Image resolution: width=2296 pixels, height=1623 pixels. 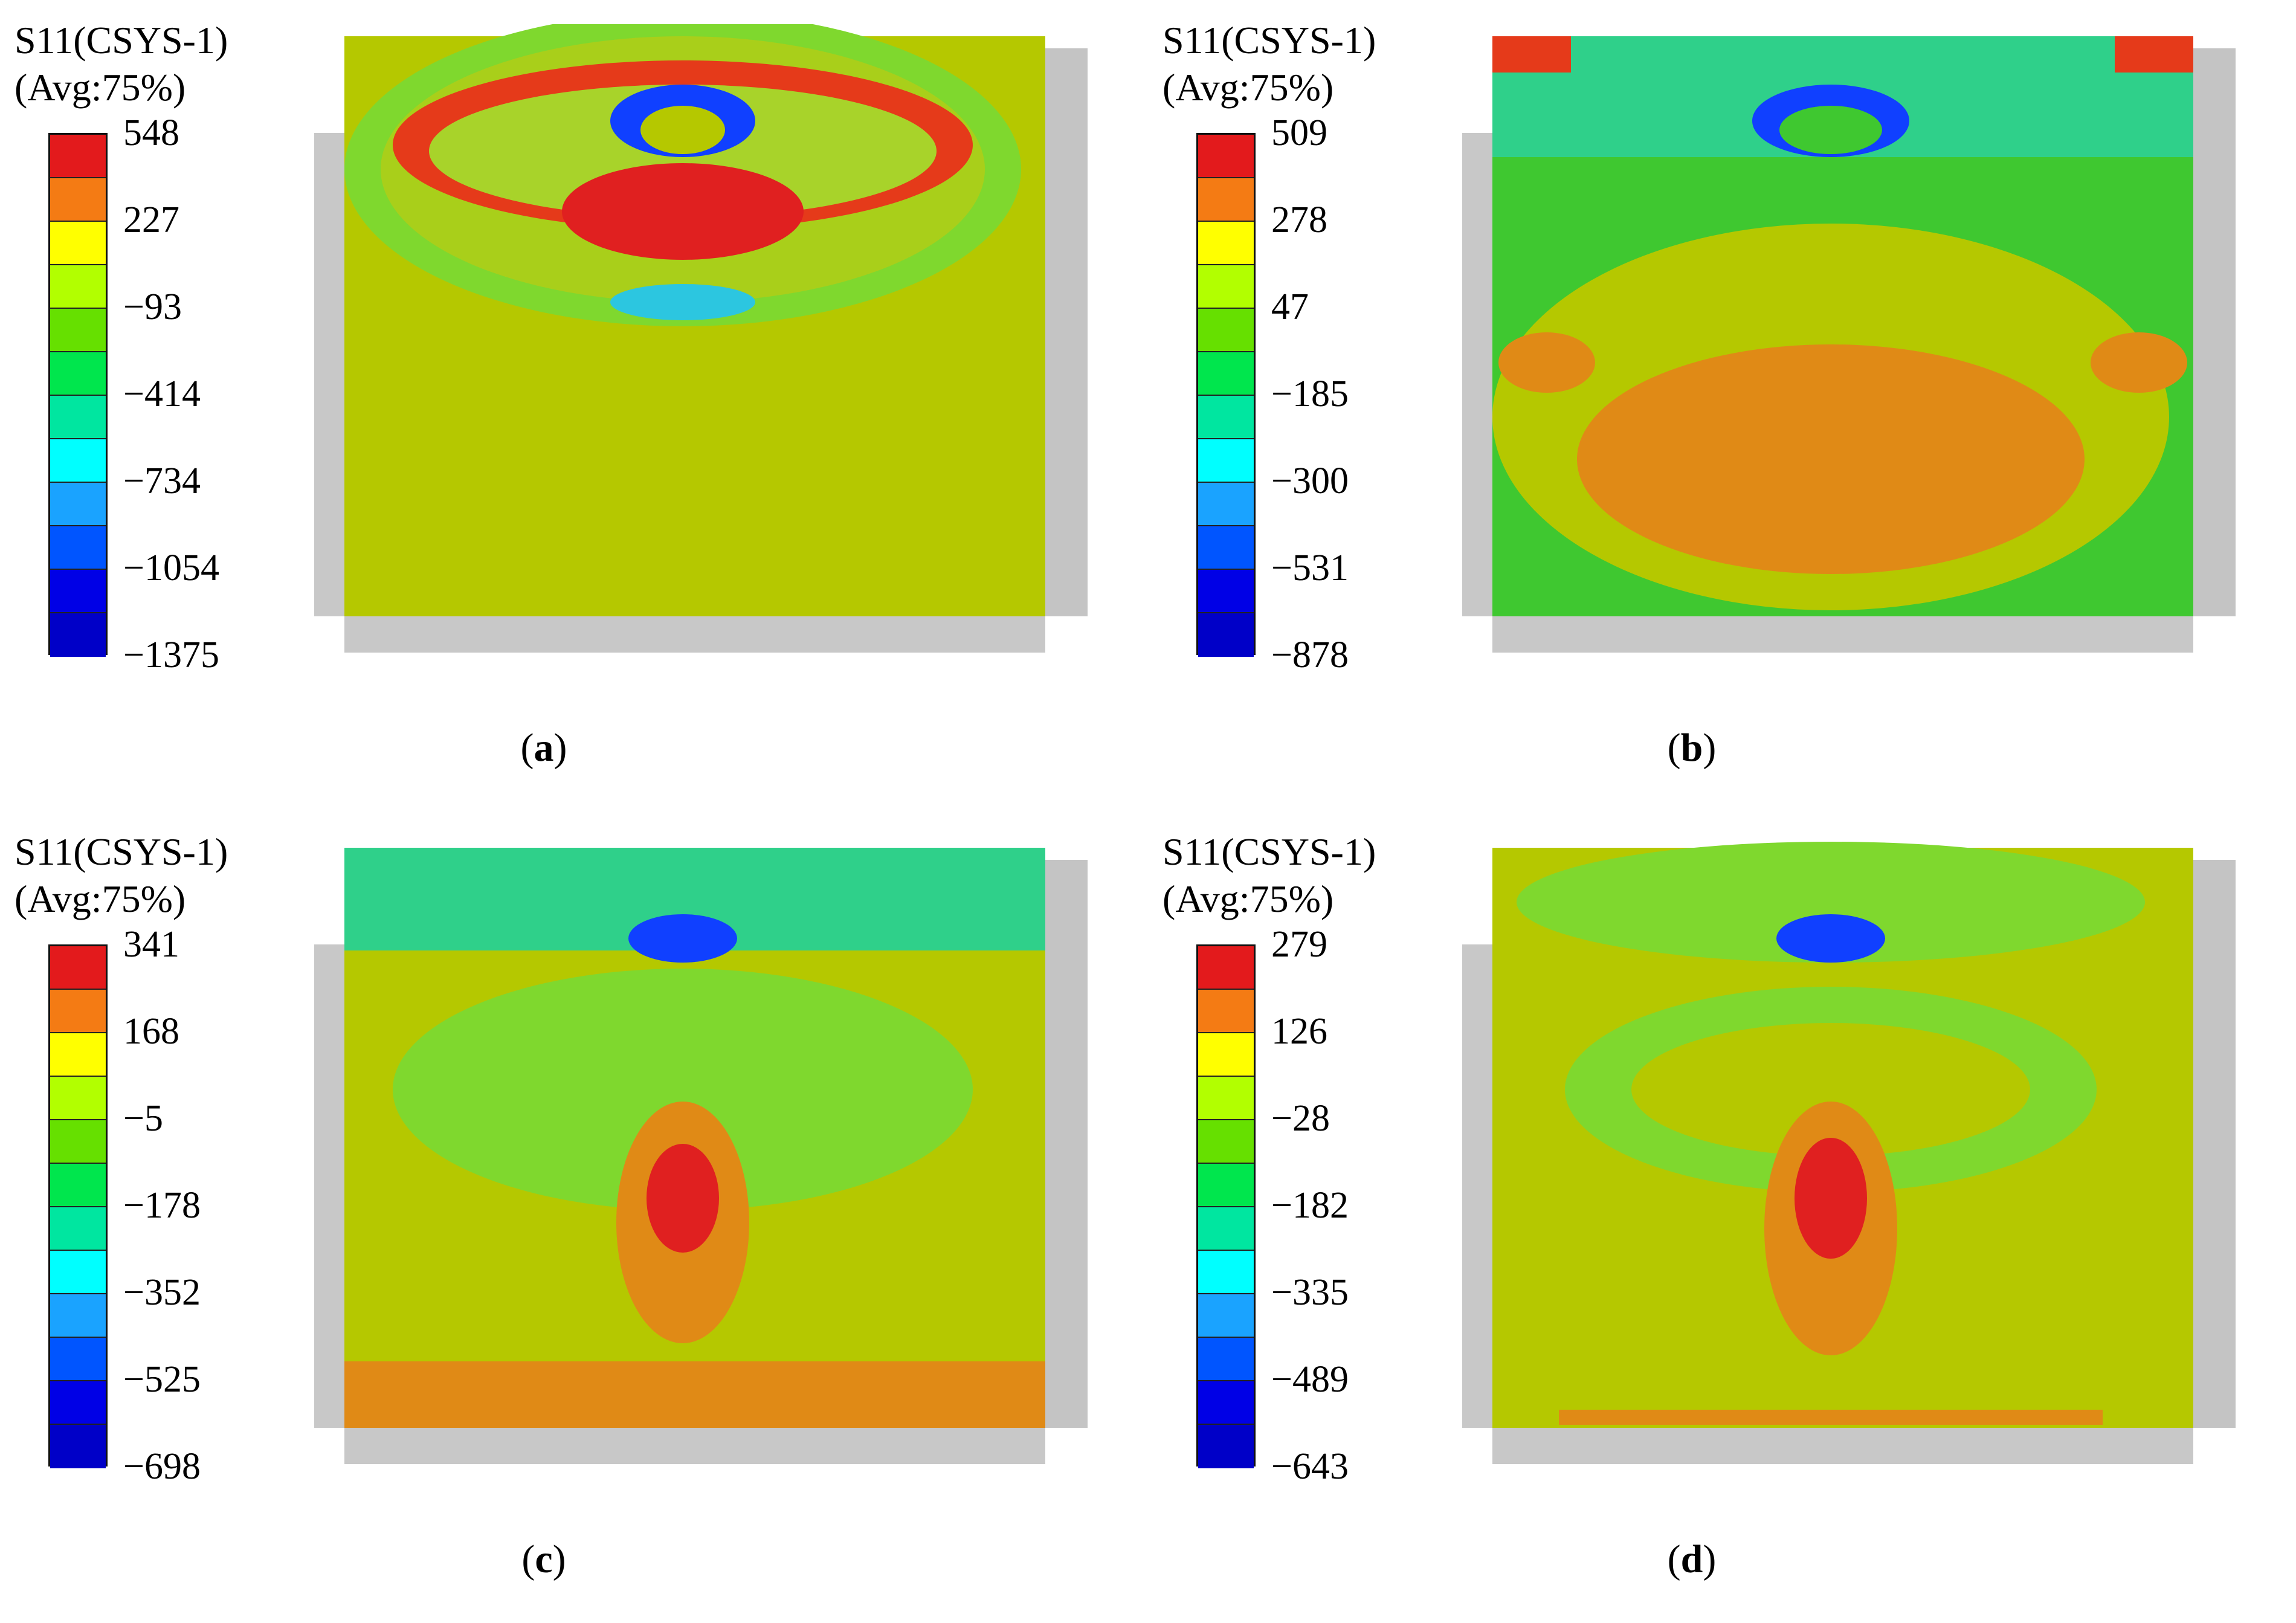 I want to click on tick-label: 278, so click(x=1299, y=219).